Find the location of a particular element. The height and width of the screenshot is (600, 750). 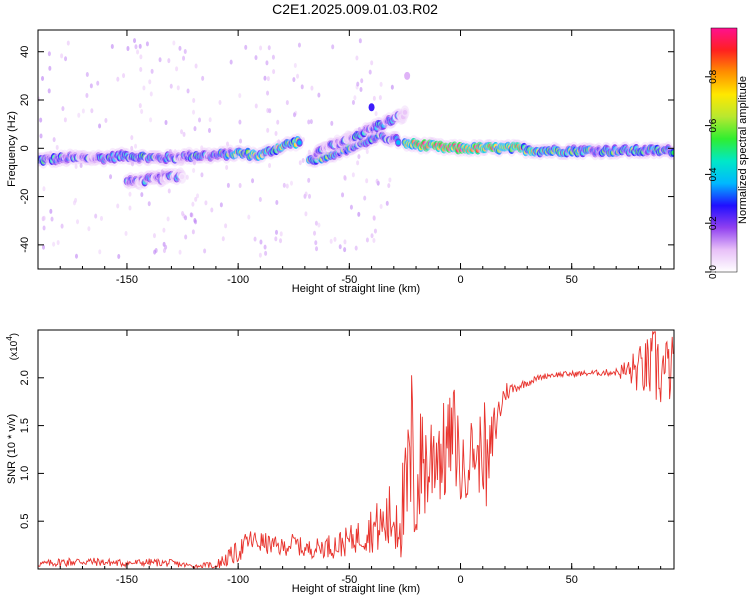

spectrogram-ridge-branch-d is located at coordinates (360, 133).